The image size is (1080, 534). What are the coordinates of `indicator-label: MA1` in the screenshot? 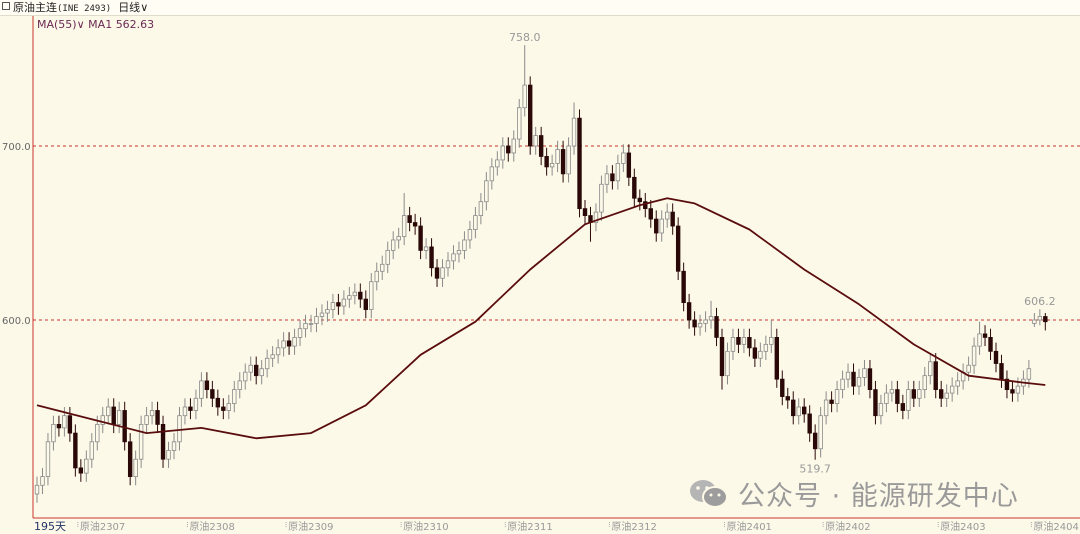 It's located at (100, 24).